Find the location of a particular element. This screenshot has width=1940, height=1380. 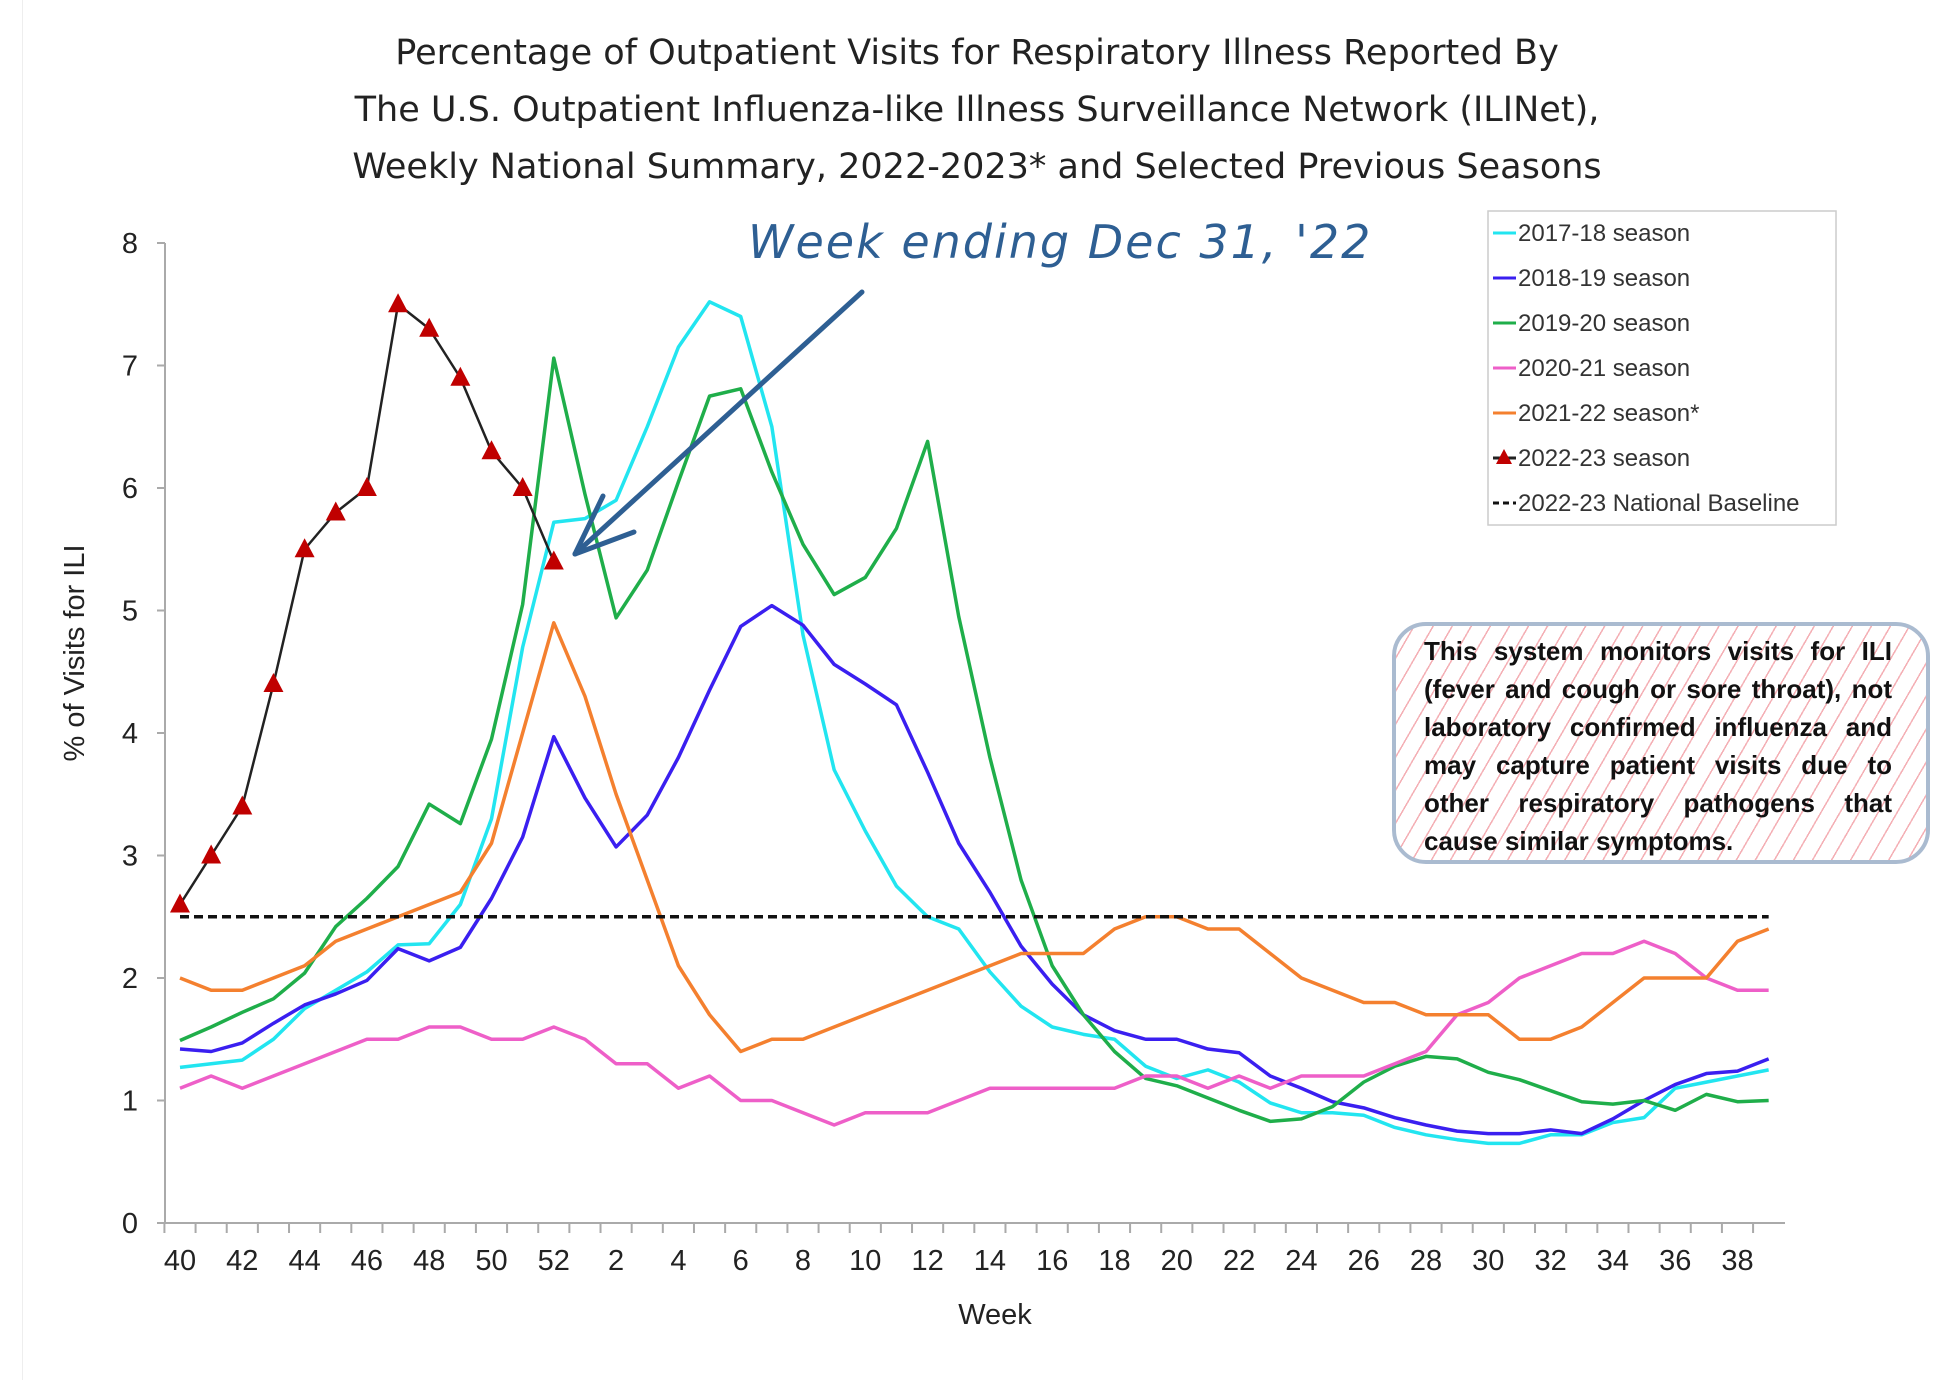

legend-entry: 2022-23 season is located at coordinates (1604, 458).